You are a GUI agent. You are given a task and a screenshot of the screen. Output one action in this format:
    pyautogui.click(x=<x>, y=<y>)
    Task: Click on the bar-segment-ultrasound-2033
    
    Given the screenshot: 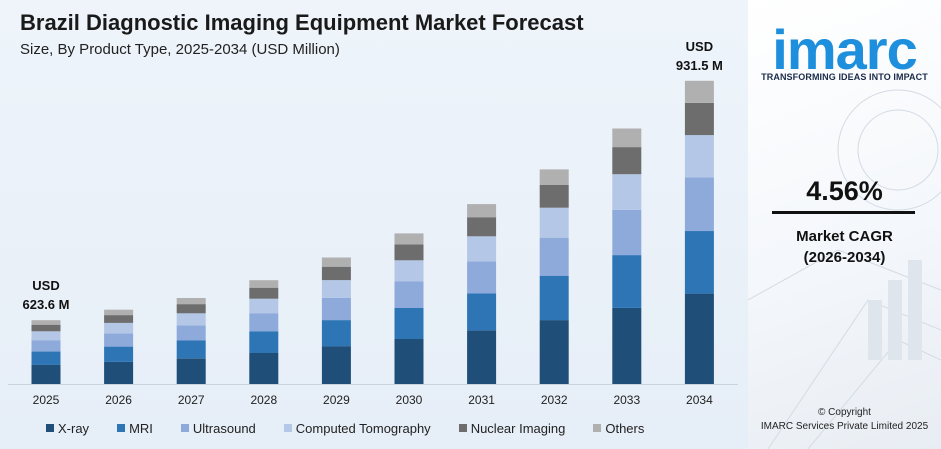 What is the action you would take?
    pyautogui.click(x=627, y=232)
    